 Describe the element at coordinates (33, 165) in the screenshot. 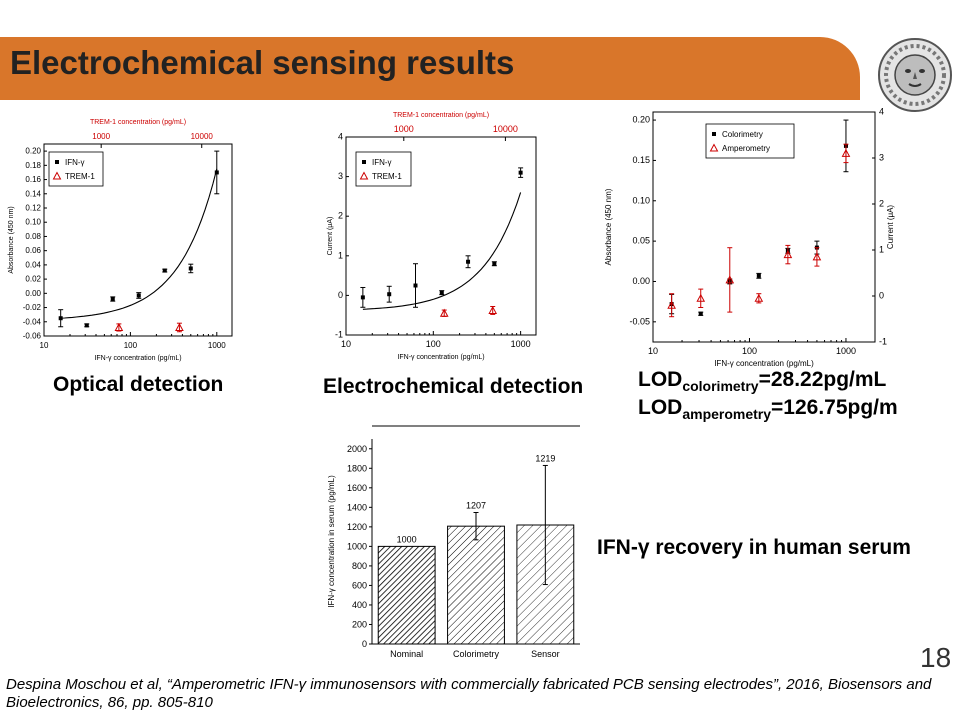

I see `y-tick-label: 0.18` at that location.